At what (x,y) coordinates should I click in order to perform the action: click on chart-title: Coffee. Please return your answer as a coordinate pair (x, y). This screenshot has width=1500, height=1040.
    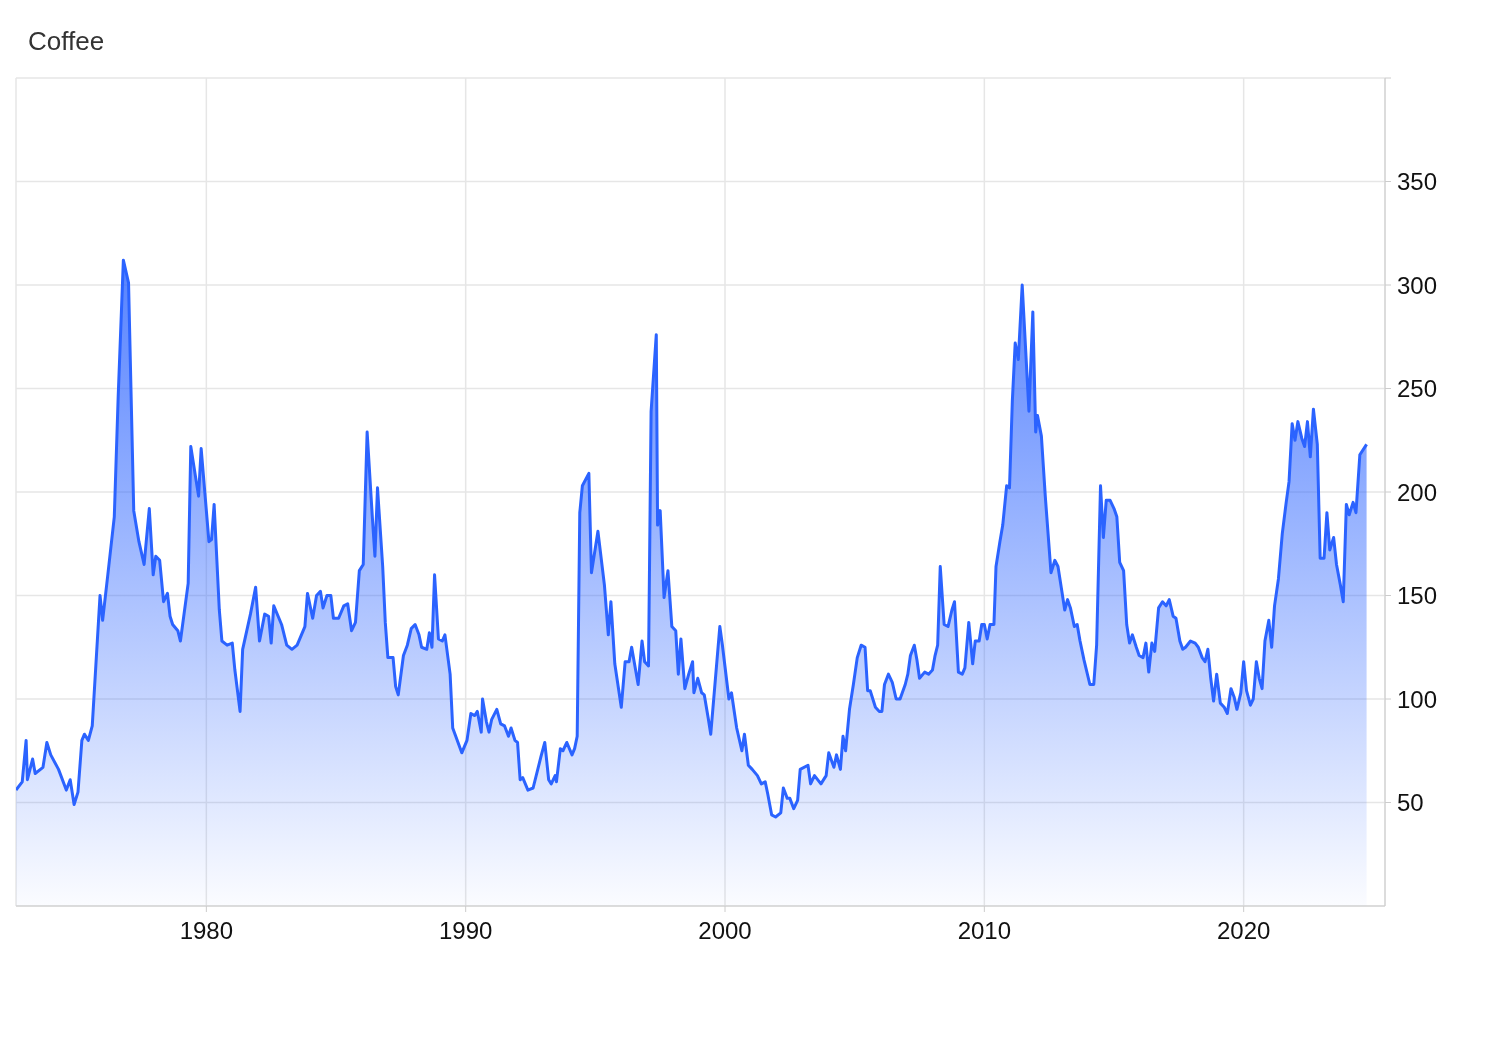
    Looking at the image, I should click on (66, 41).